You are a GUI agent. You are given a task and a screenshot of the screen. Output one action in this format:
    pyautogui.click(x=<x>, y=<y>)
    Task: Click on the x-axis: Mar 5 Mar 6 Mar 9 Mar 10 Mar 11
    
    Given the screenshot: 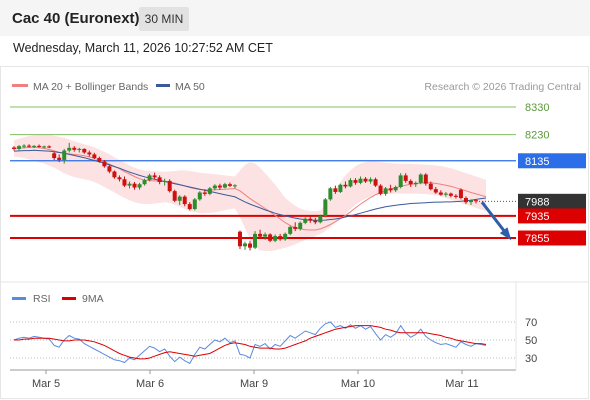 What is the action you would take?
    pyautogui.click(x=255, y=380)
    